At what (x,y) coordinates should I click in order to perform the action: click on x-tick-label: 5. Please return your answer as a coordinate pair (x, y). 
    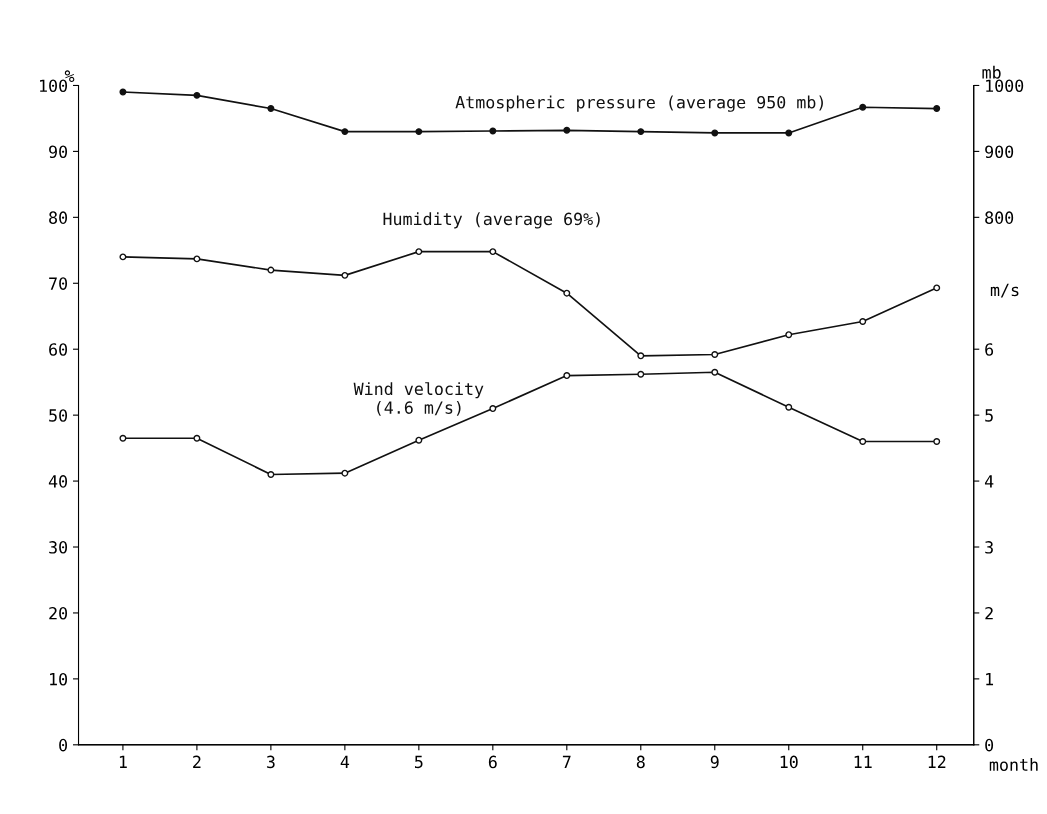
    Looking at the image, I should click on (418, 762).